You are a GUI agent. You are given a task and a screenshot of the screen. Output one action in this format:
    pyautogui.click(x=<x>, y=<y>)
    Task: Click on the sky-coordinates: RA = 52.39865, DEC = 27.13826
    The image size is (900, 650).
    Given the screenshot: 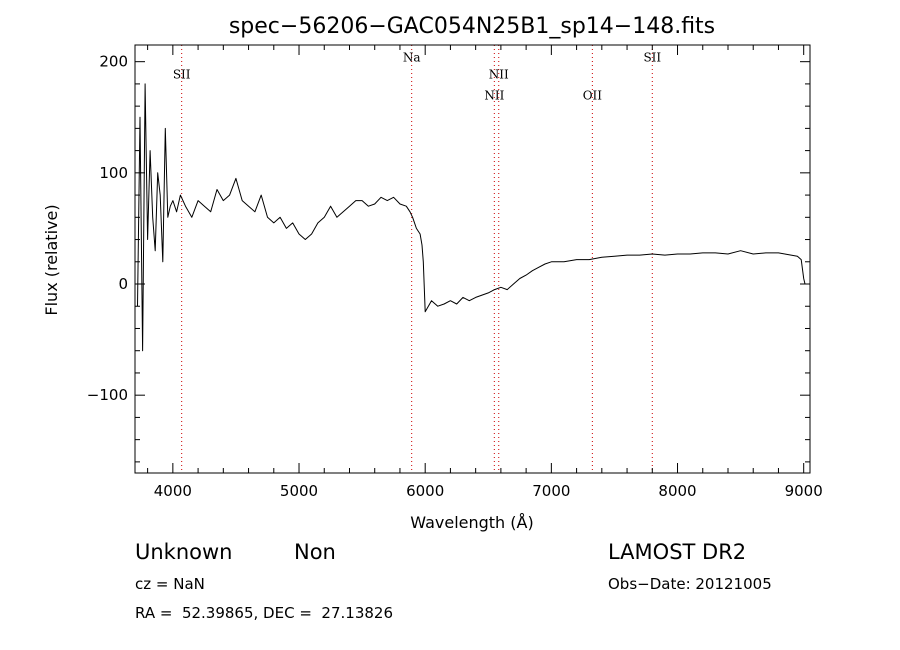 What is the action you would take?
    pyautogui.click(x=264, y=613)
    